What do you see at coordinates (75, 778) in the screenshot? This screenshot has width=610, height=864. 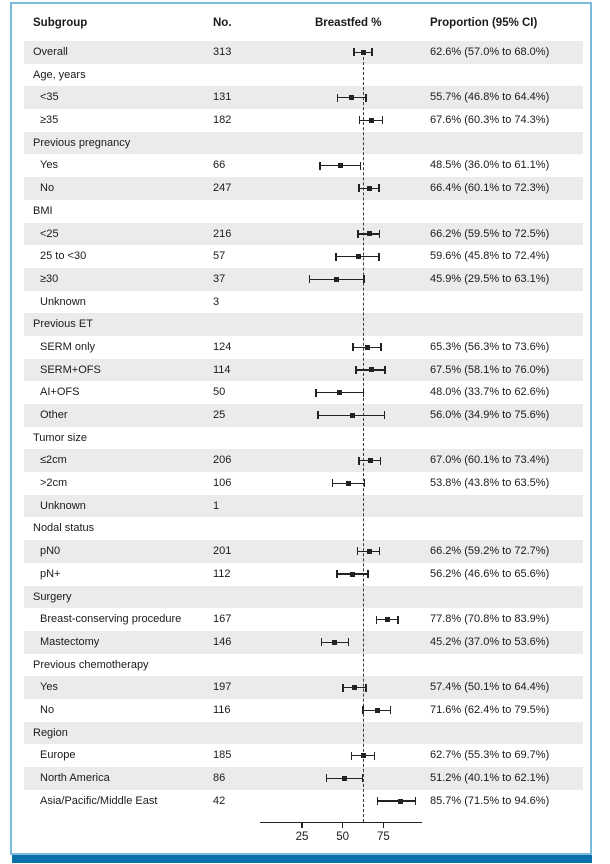 I see `subgroup-label: North America` at bounding box center [75, 778].